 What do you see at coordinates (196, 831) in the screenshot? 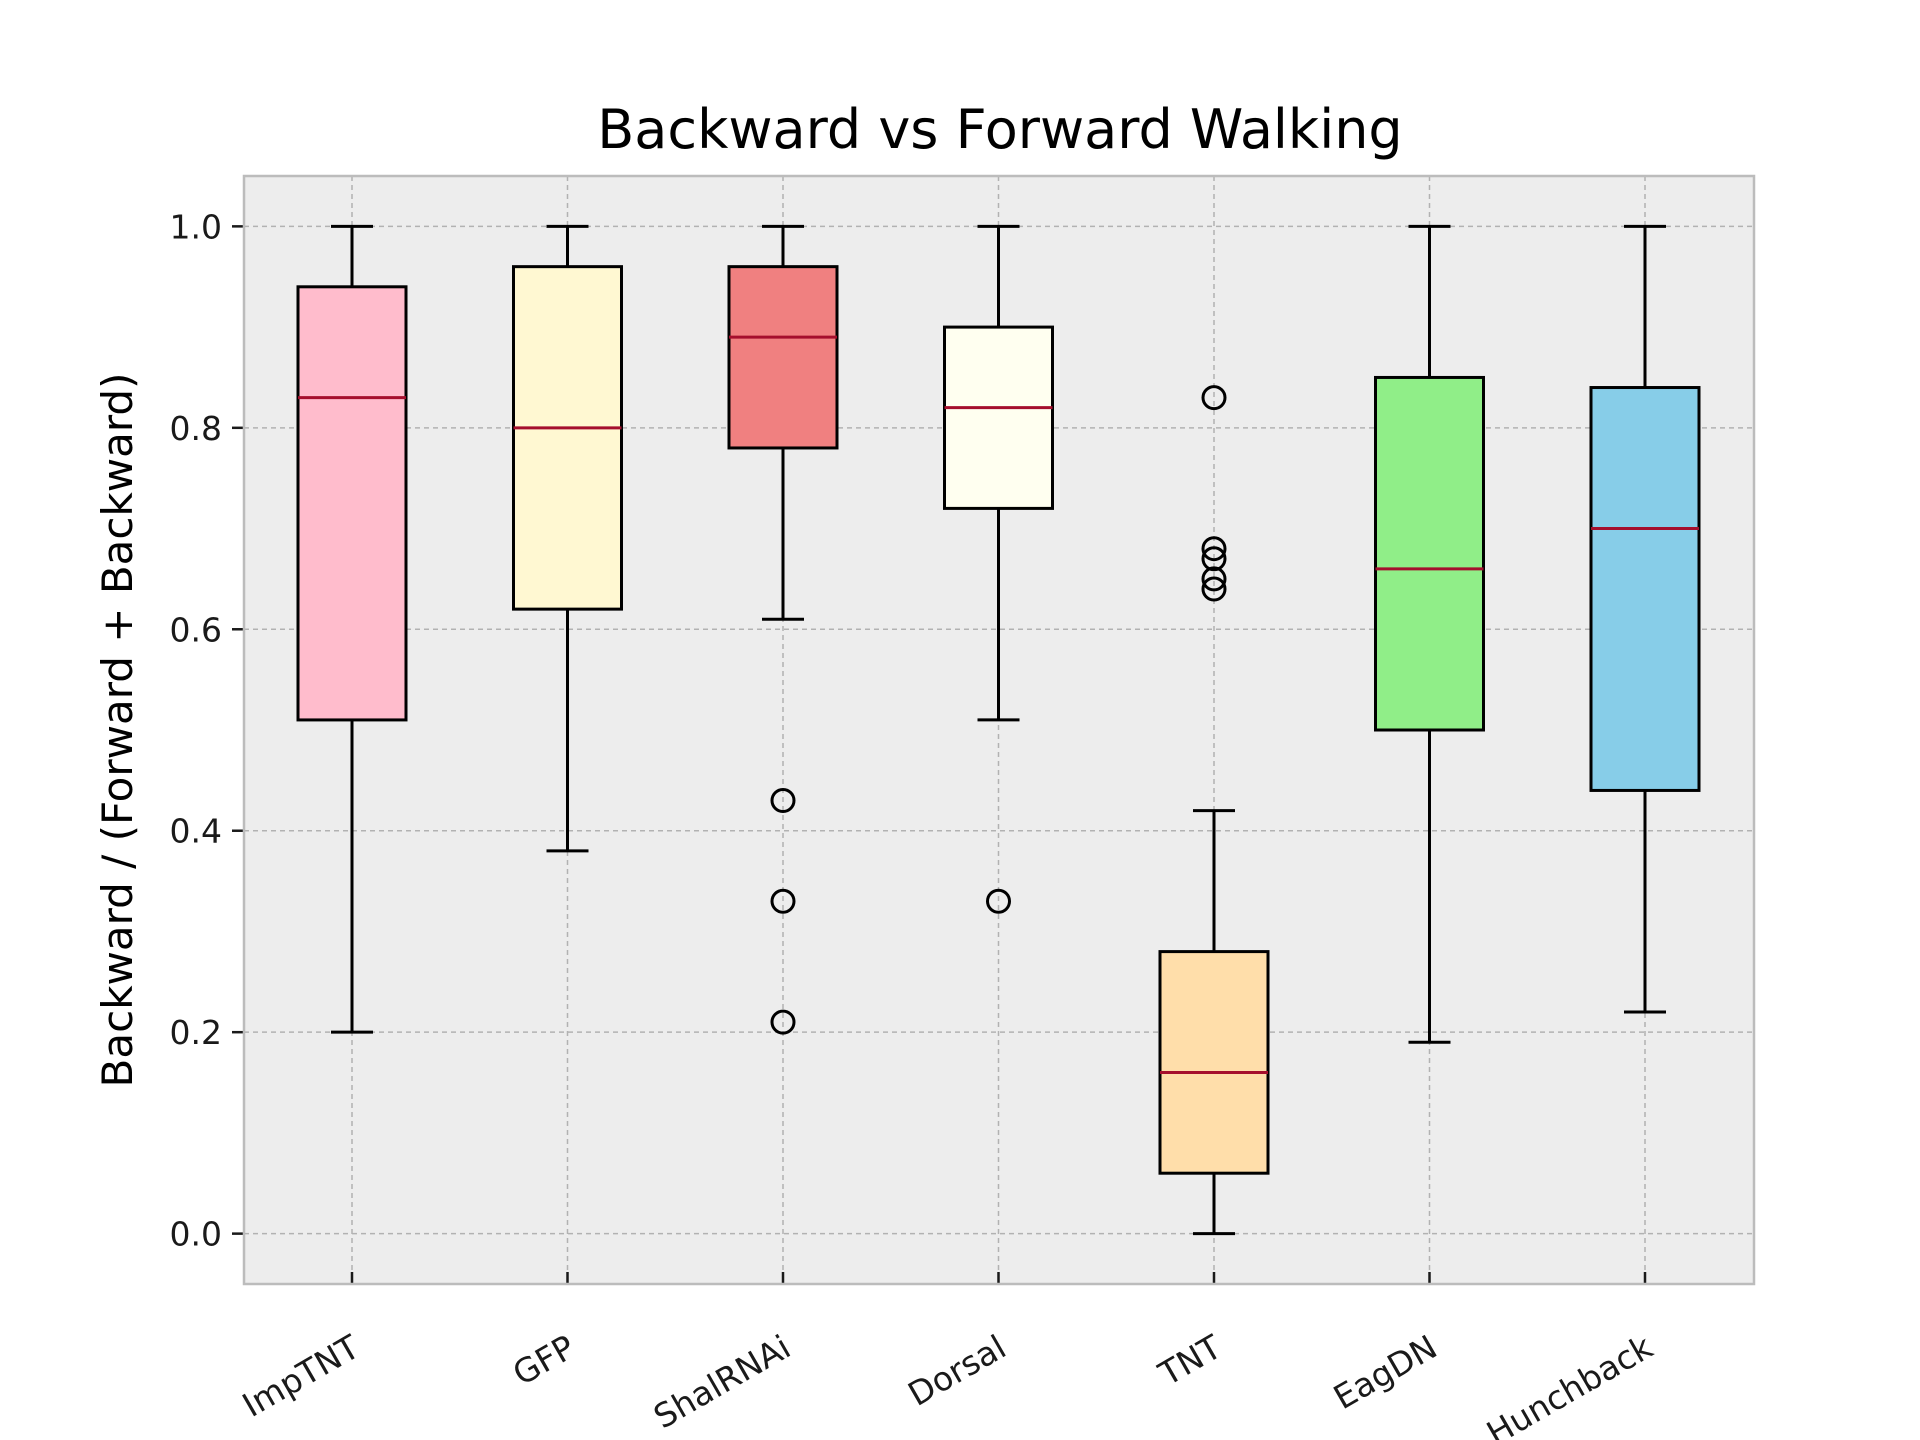
I see `y-tick-label: 0.4` at bounding box center [196, 831].